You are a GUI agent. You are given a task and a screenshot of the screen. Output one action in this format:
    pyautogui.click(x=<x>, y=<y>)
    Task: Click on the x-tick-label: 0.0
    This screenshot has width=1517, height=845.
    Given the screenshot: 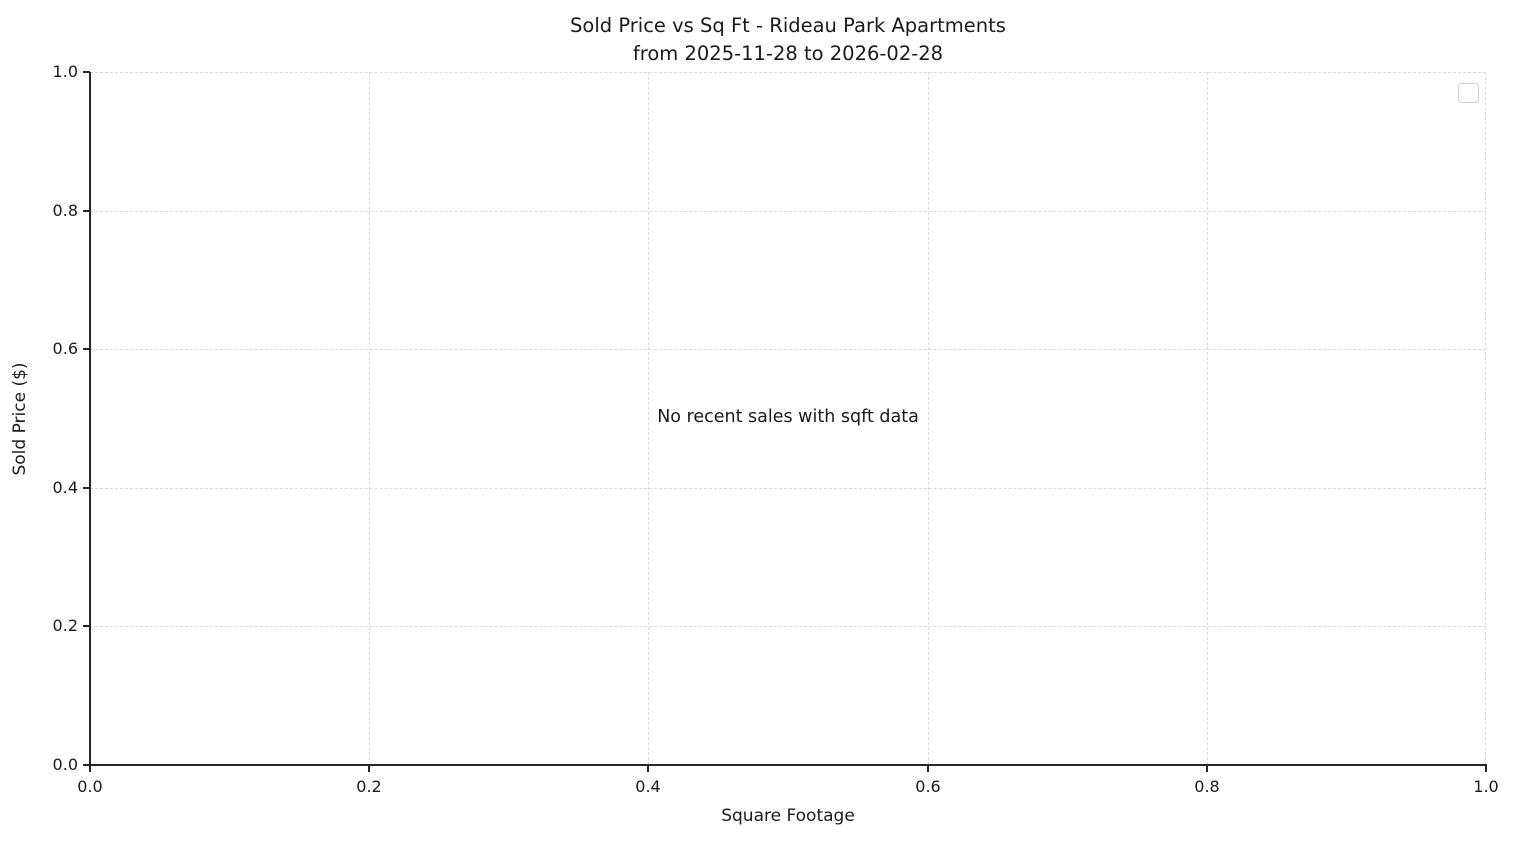 What is the action you would take?
    pyautogui.click(x=90, y=786)
    